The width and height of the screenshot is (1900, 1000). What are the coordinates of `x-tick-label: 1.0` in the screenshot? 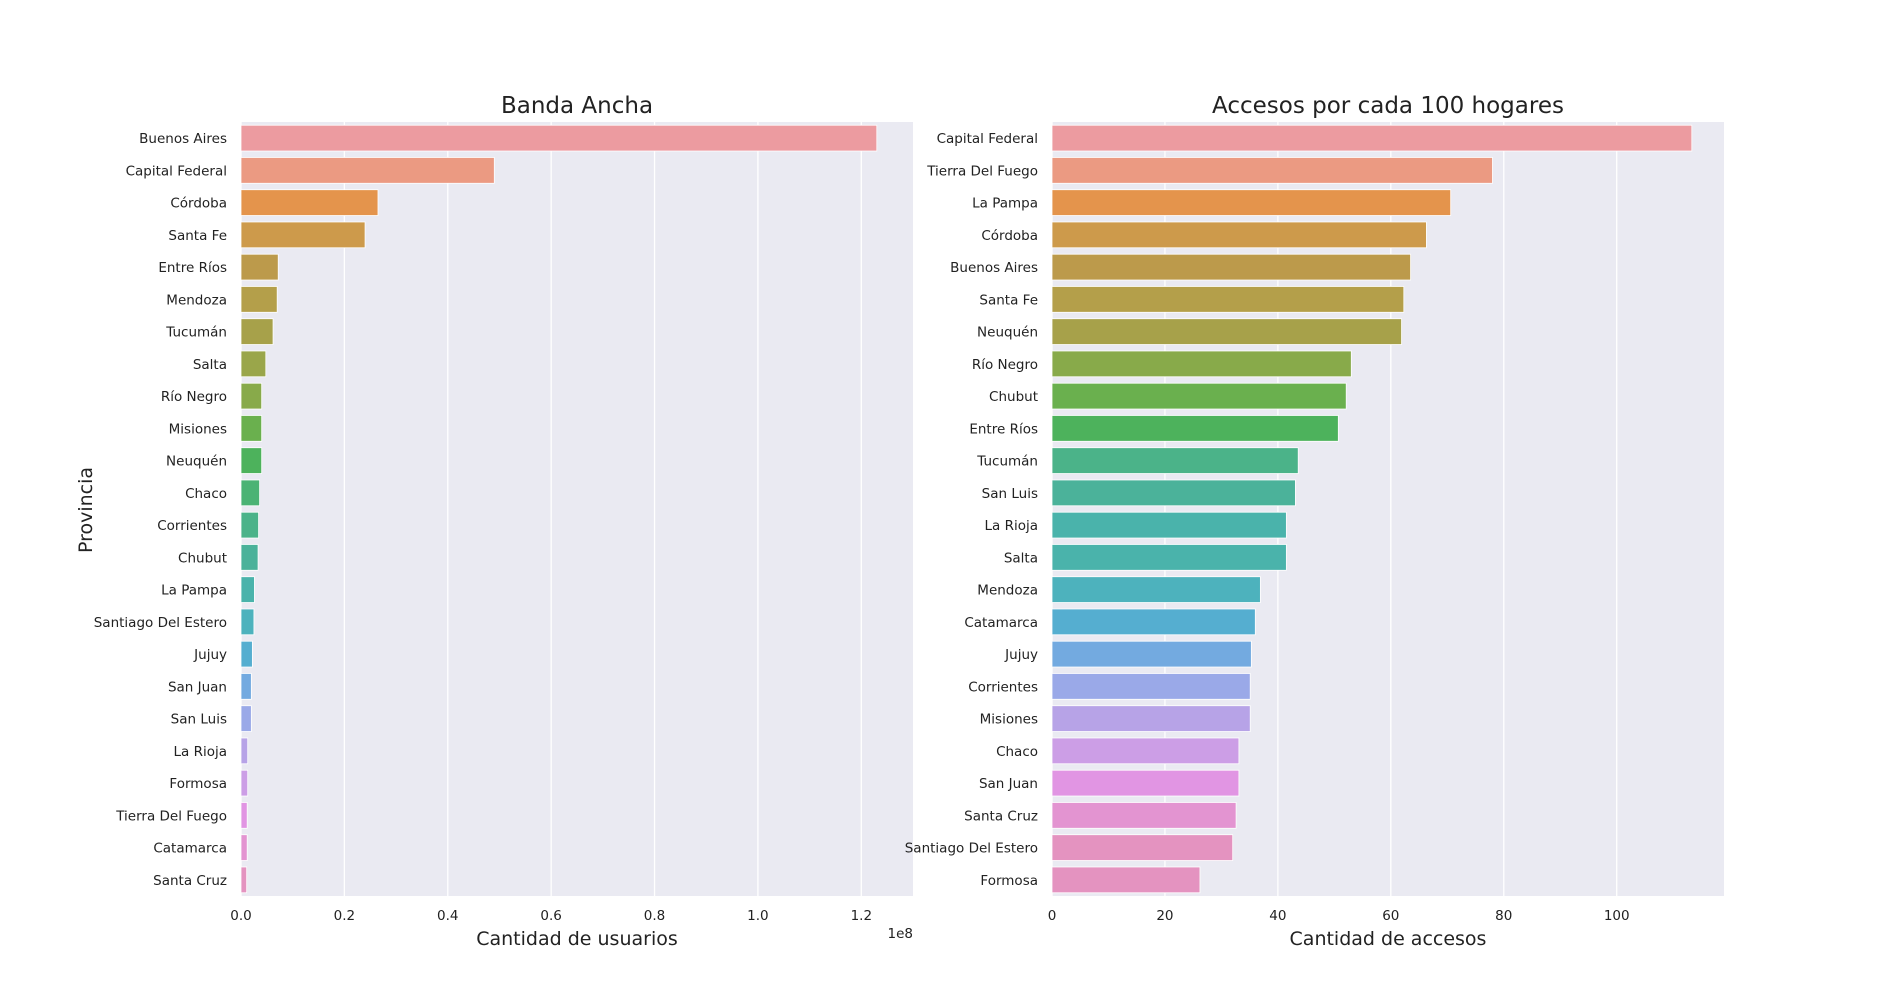 It's located at (757, 916).